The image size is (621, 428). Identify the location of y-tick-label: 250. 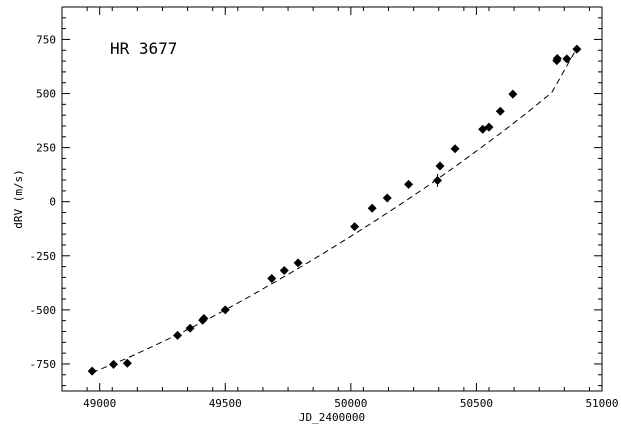
(46, 148).